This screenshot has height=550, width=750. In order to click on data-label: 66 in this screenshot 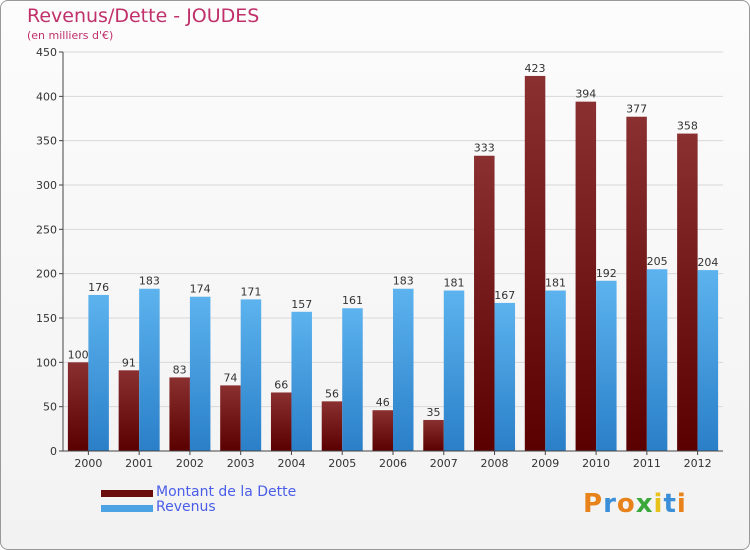, I will do `click(281, 384)`.